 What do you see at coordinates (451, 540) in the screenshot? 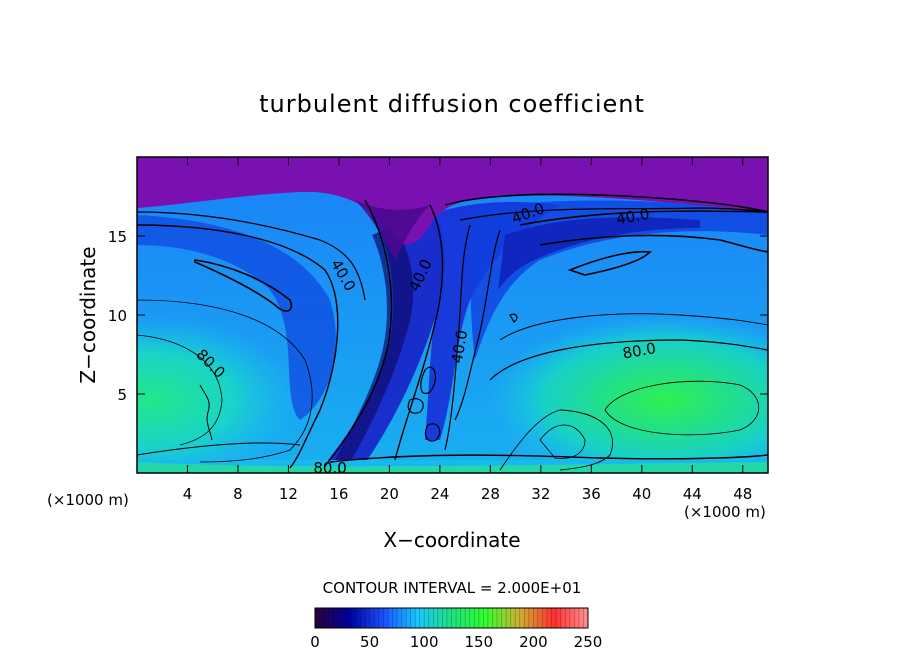
I see `x-axis-title: X−coordinate` at bounding box center [451, 540].